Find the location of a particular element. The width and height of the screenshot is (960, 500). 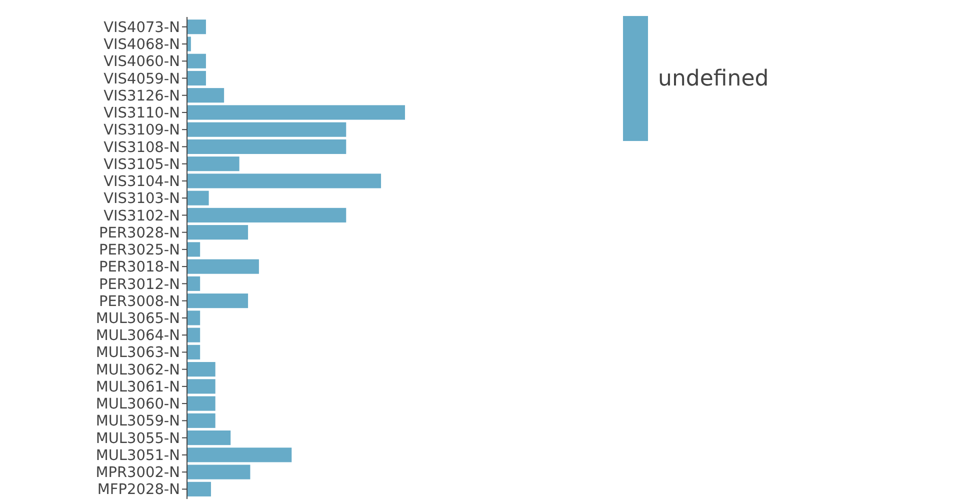

y-tick-label: VIS3104-N is located at coordinates (142, 182).